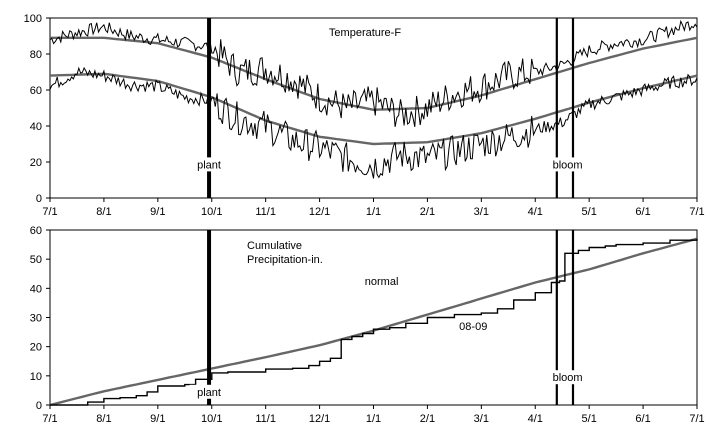 The image size is (710, 426). I want to click on chart-title-line: Precipitation-in., so click(285, 260).